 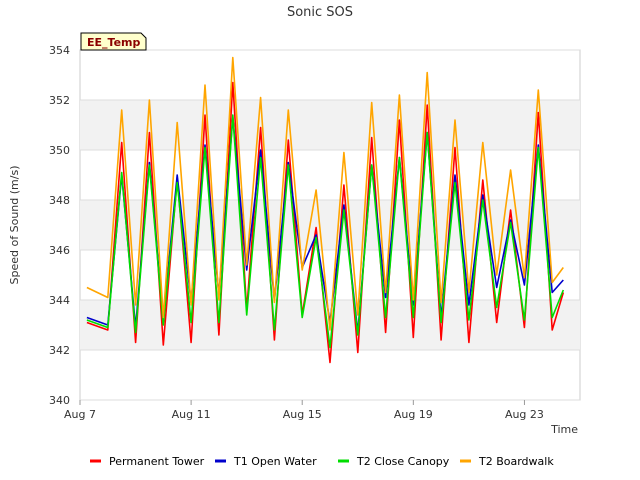 What do you see at coordinates (59, 150) in the screenshot?
I see `y-tick-label: 350` at bounding box center [59, 150].